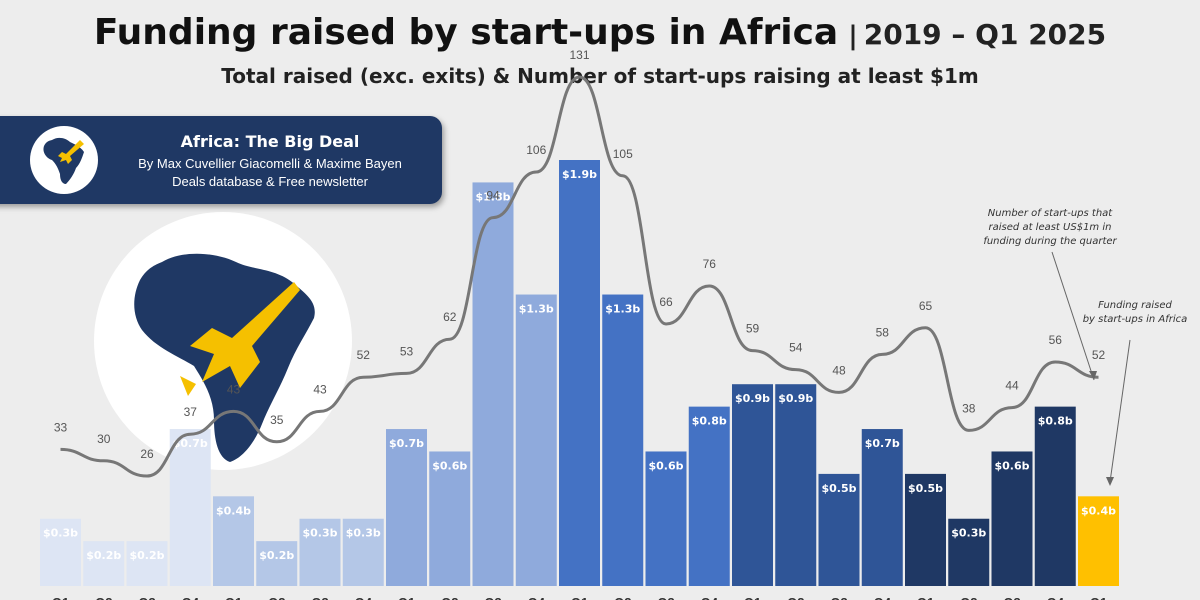  I want to click on startups-note-line-3: funding during the quarter, so click(1050, 241).